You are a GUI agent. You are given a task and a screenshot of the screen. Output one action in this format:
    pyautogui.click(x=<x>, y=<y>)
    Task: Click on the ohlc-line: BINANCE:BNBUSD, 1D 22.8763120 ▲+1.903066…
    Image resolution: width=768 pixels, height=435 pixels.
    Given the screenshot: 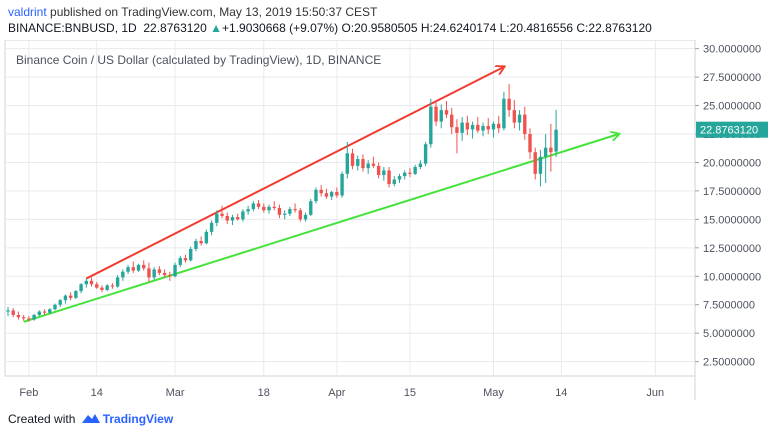 What is the action you would take?
    pyautogui.click(x=330, y=28)
    